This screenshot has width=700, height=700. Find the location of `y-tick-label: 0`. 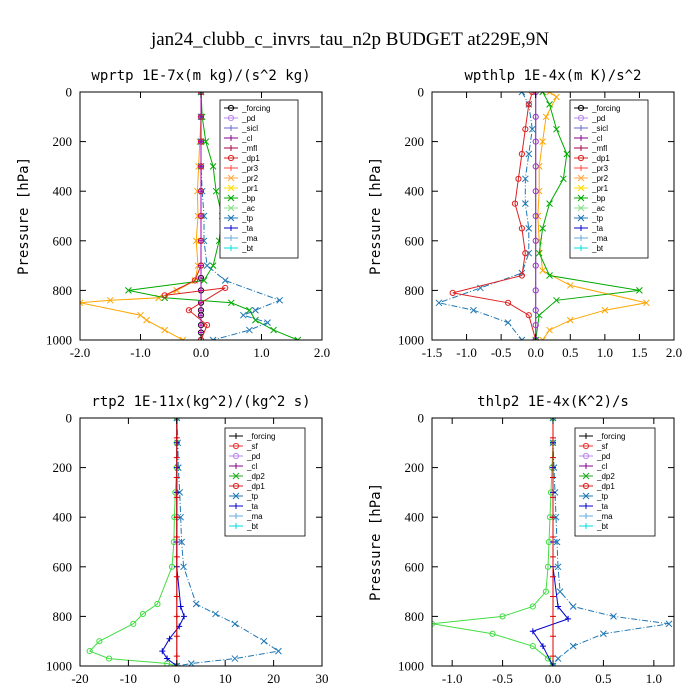

y-tick-label: 0 is located at coordinates (421, 92).